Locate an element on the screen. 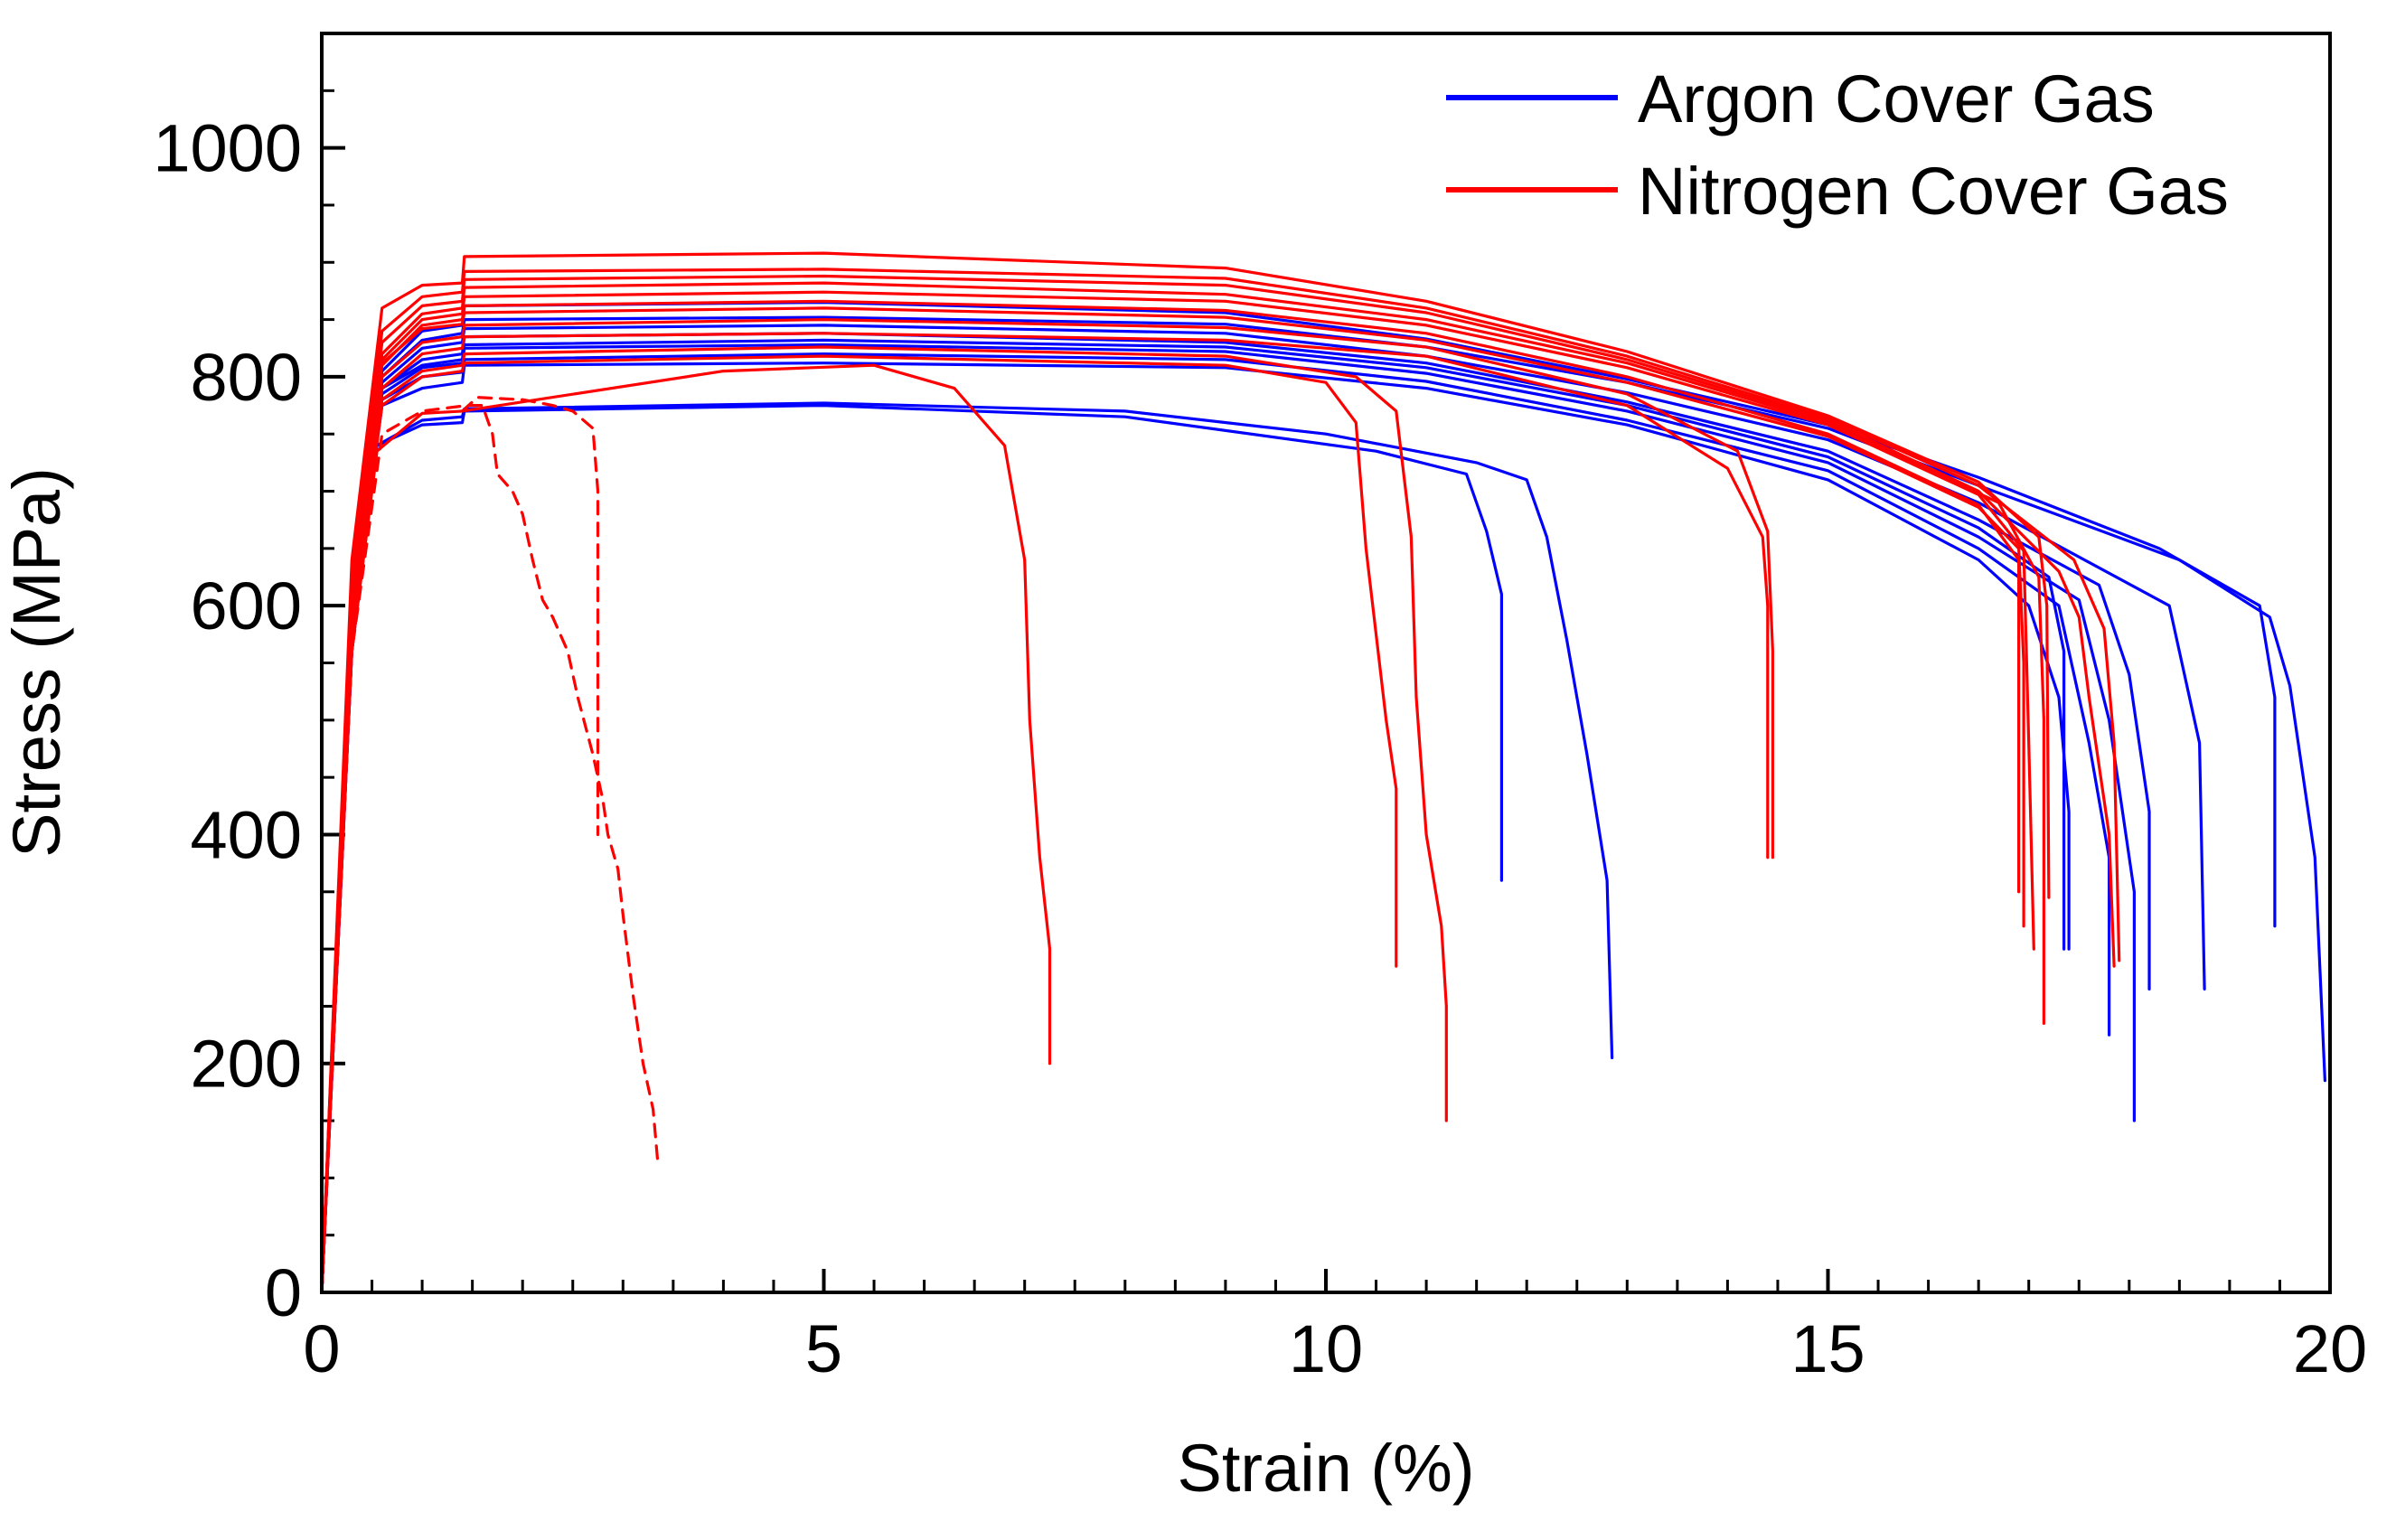 The image size is (2396, 1540). legend: Argon Cover Gas Nitrogen Cover Gas is located at coordinates (1837, 145).